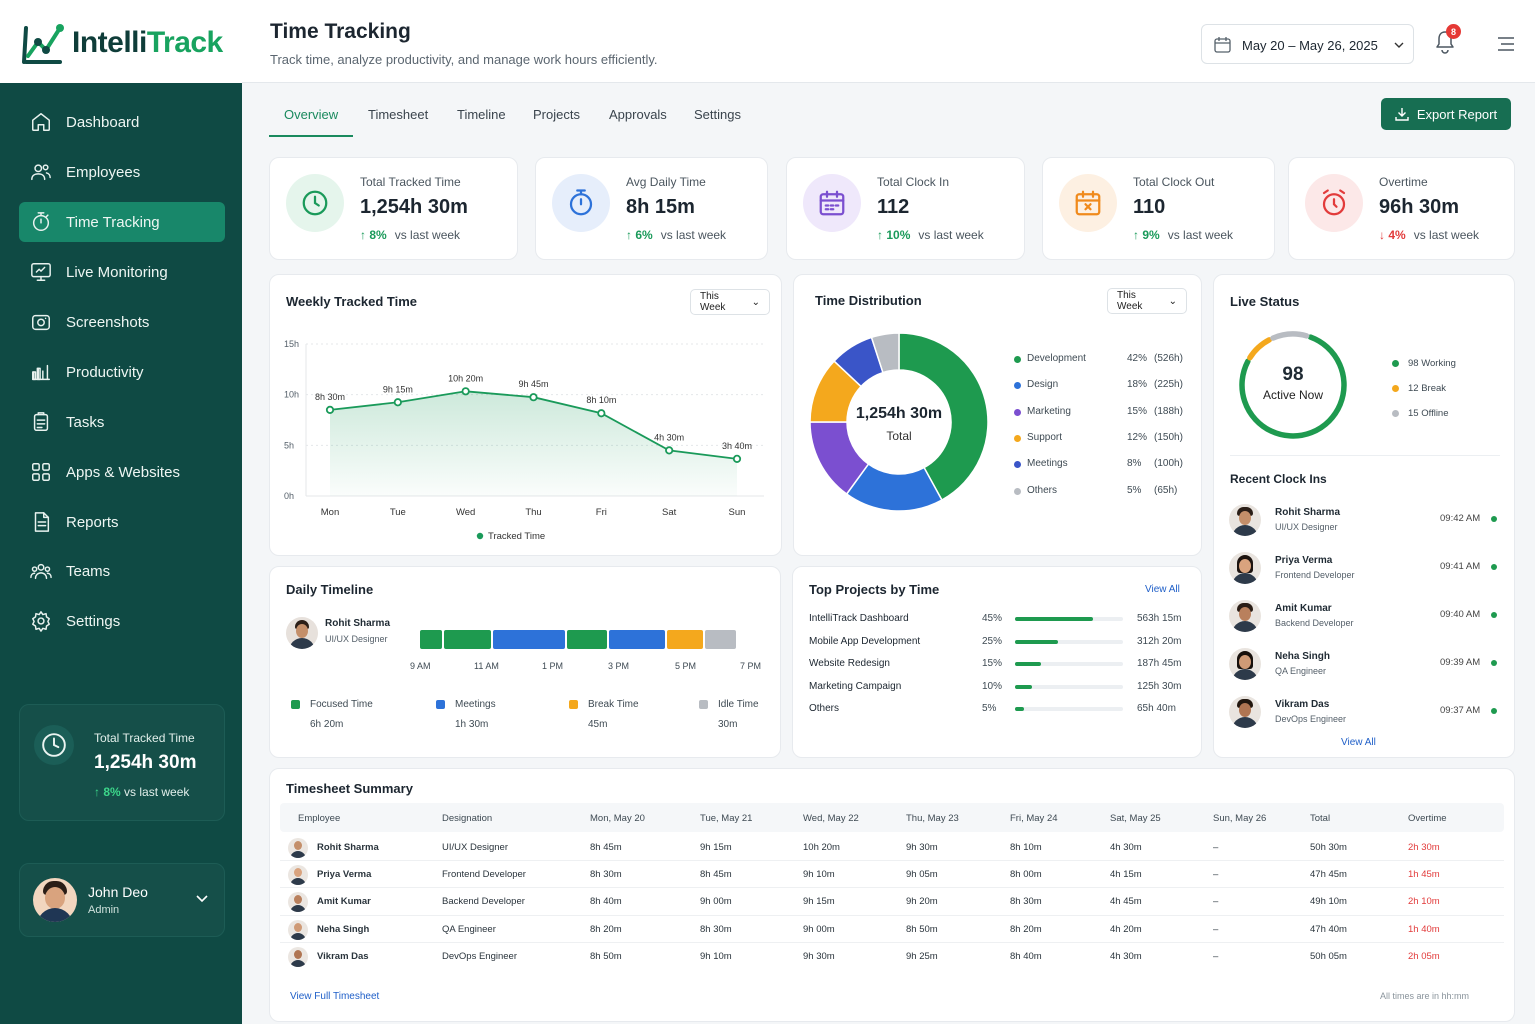 This screenshot has width=1535, height=1024. Describe the element at coordinates (311, 114) in the screenshot. I see `tab-overview: Overview` at that location.